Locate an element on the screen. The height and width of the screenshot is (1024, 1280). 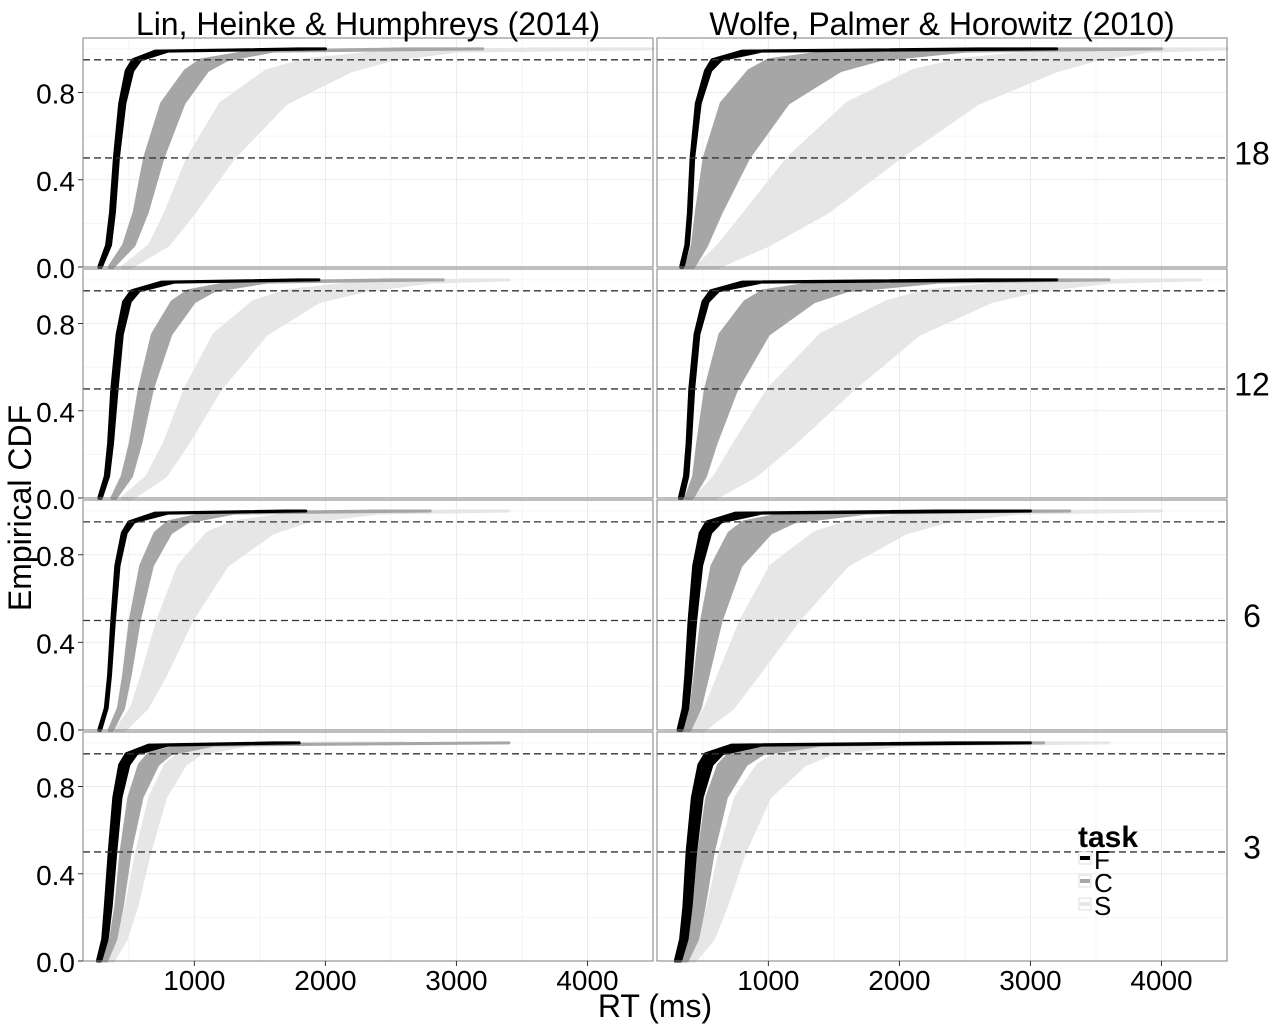
strip-label-12: 12 is located at coordinates (1252, 385).